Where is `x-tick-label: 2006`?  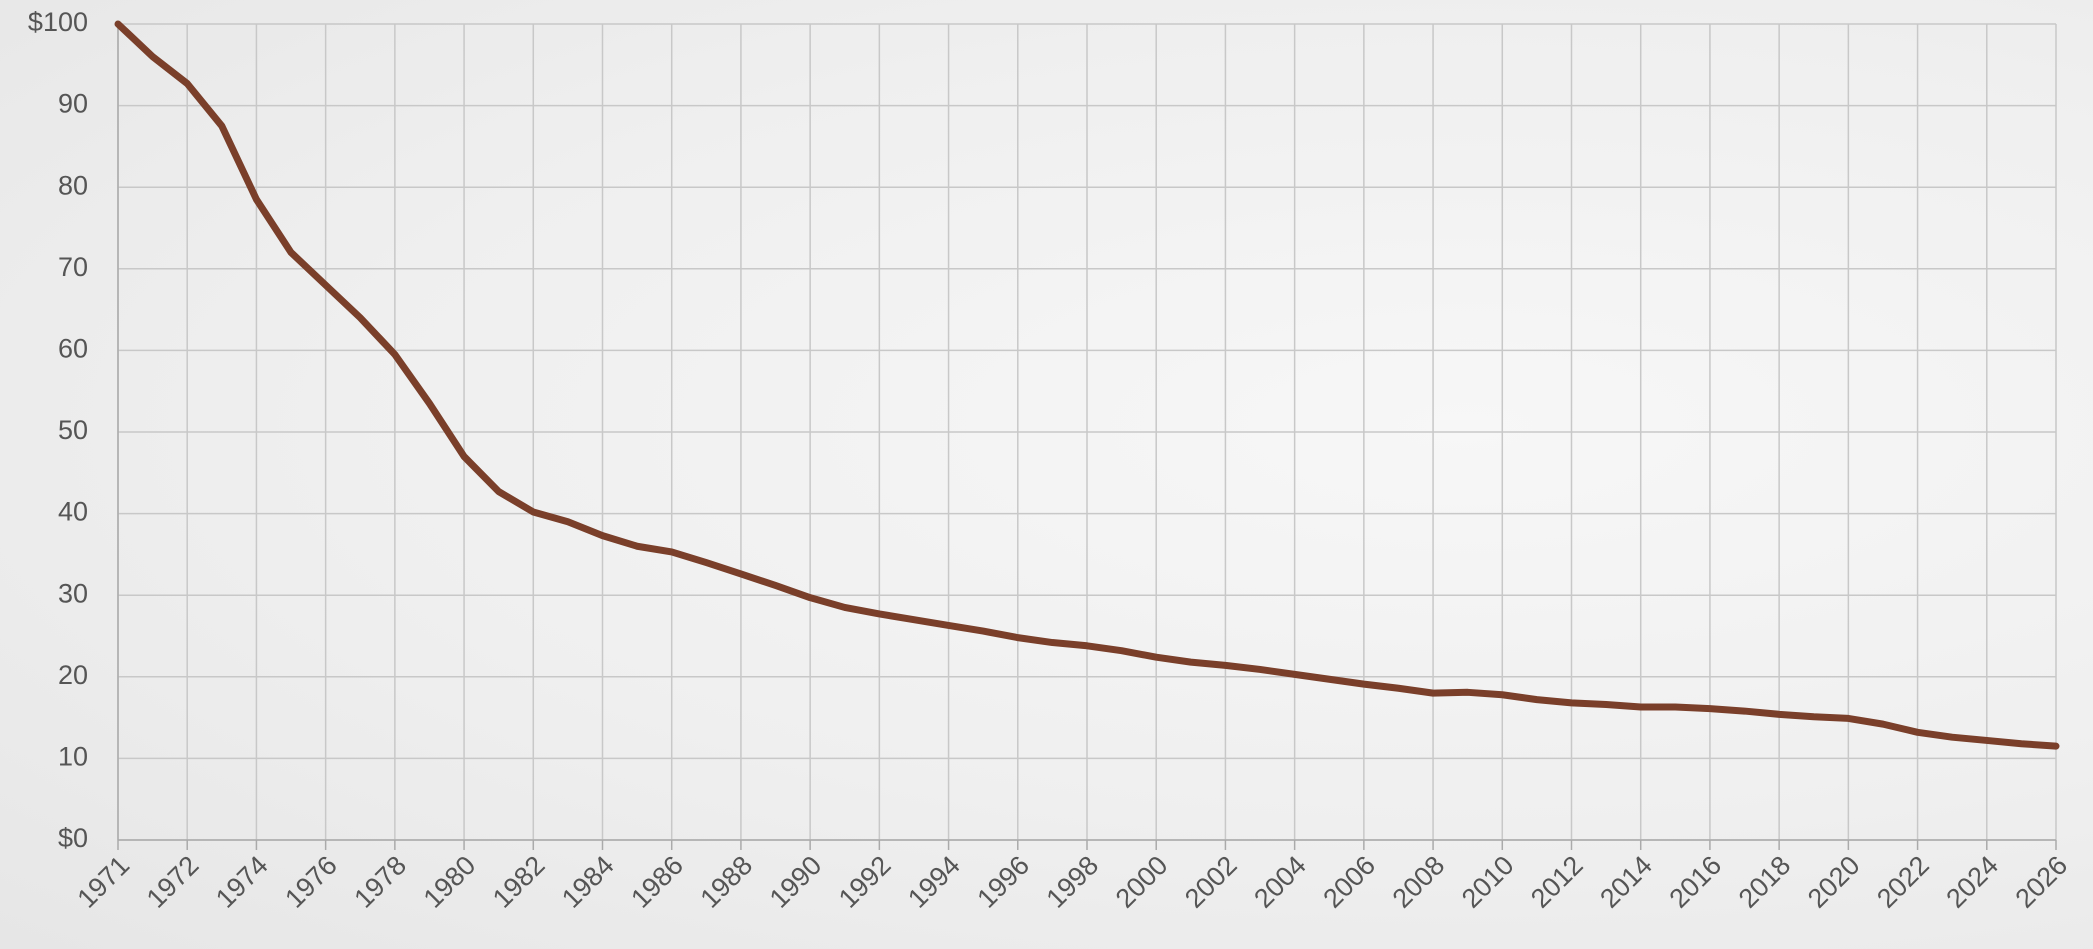
x-tick-label: 2006 is located at coordinates (1349, 882).